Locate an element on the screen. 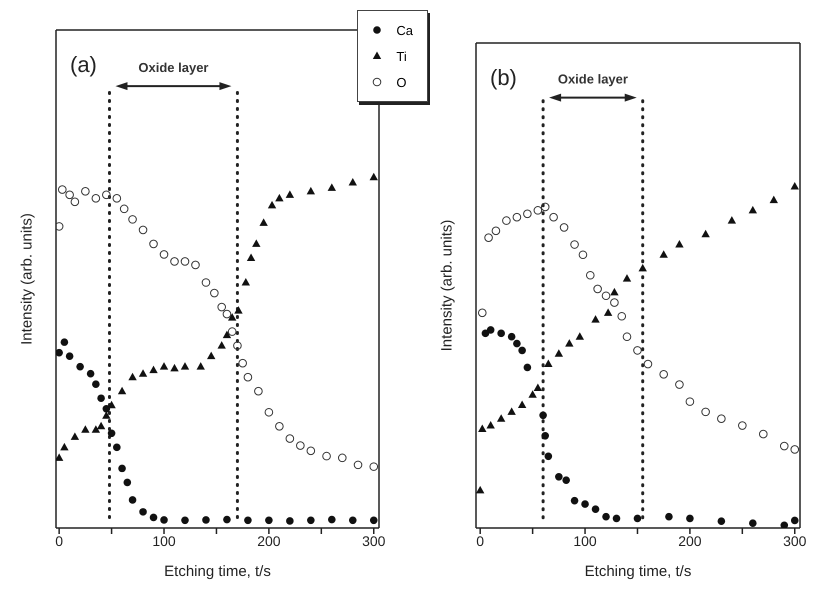 Image resolution: width=819 pixels, height=602 pixels. x-tick-label: 200 is located at coordinates (269, 540).